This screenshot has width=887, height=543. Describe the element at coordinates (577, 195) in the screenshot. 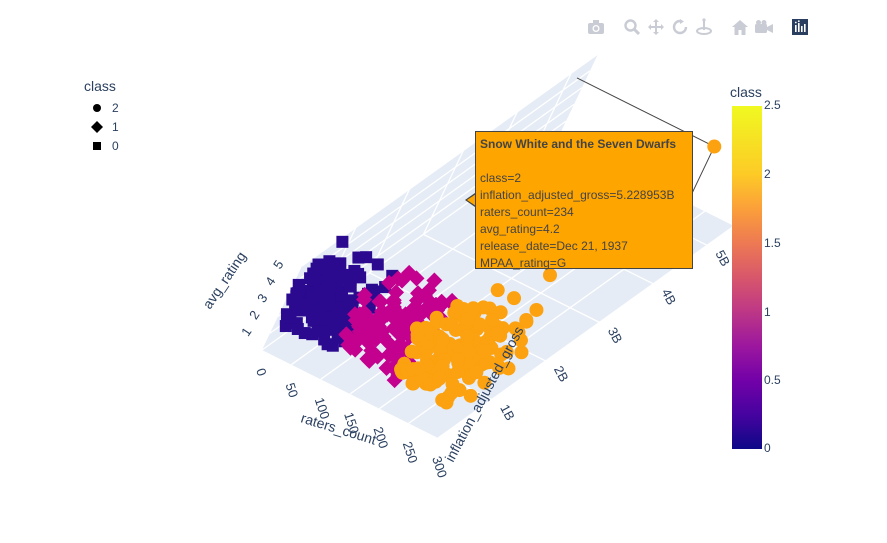

I see `tooltip-line: inflation_adjusted_gross=5.228953B` at that location.